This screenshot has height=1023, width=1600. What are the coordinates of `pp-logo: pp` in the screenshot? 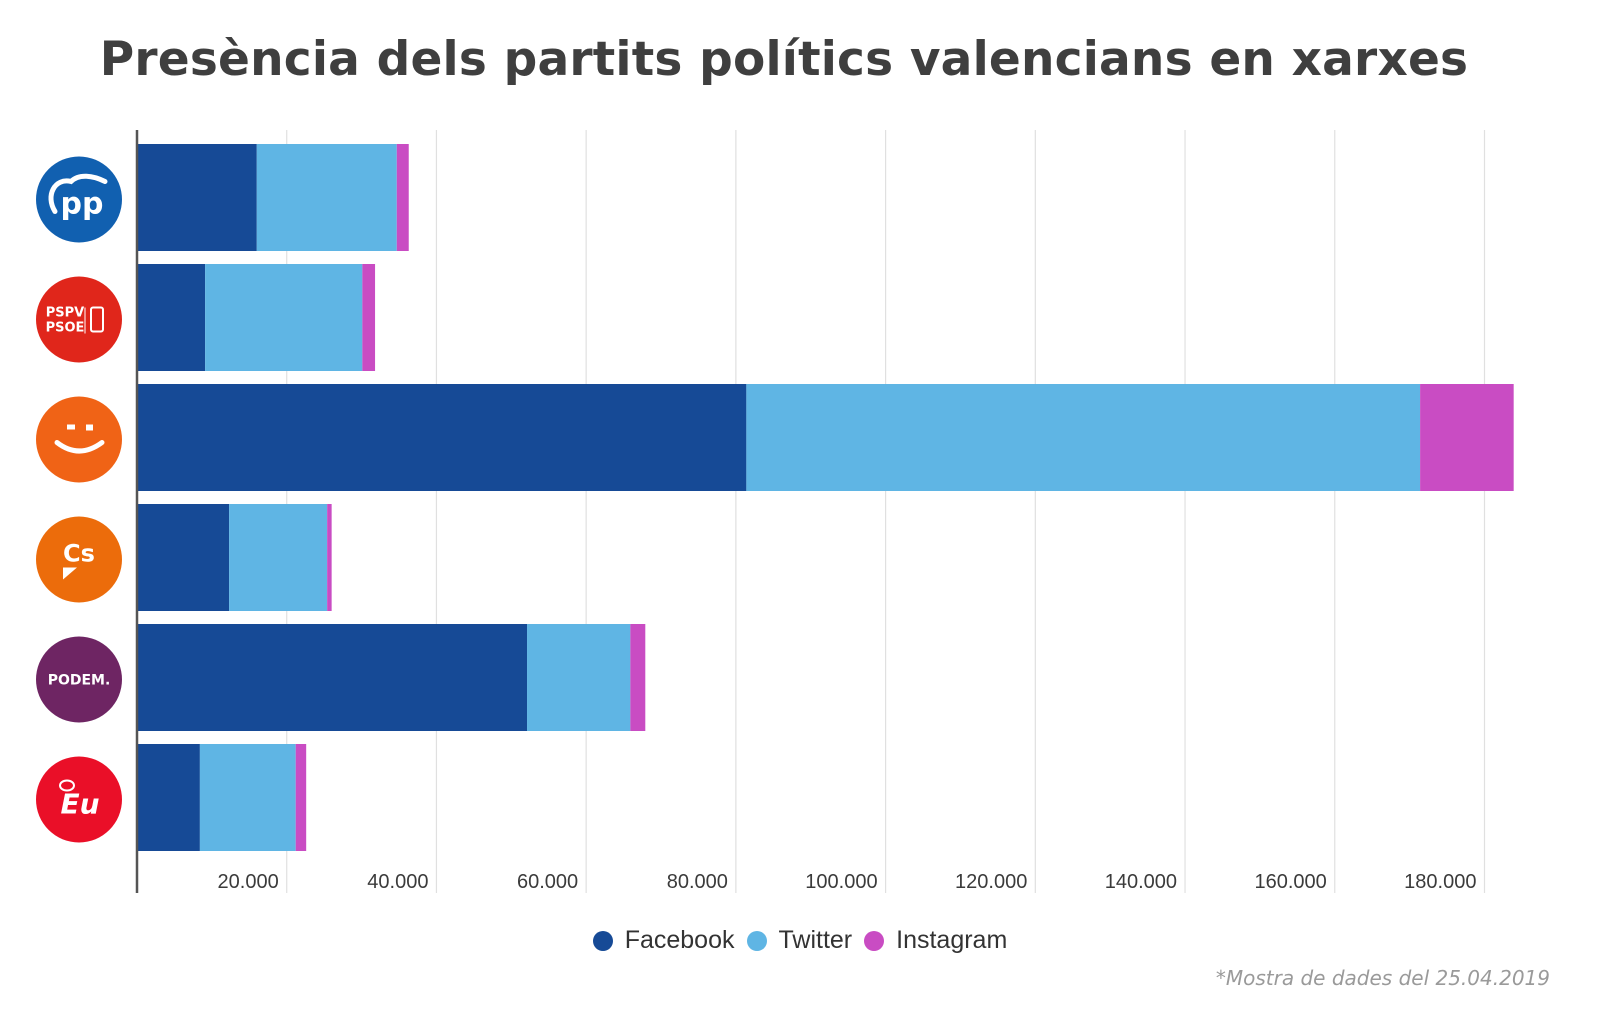 It's located at (79, 199).